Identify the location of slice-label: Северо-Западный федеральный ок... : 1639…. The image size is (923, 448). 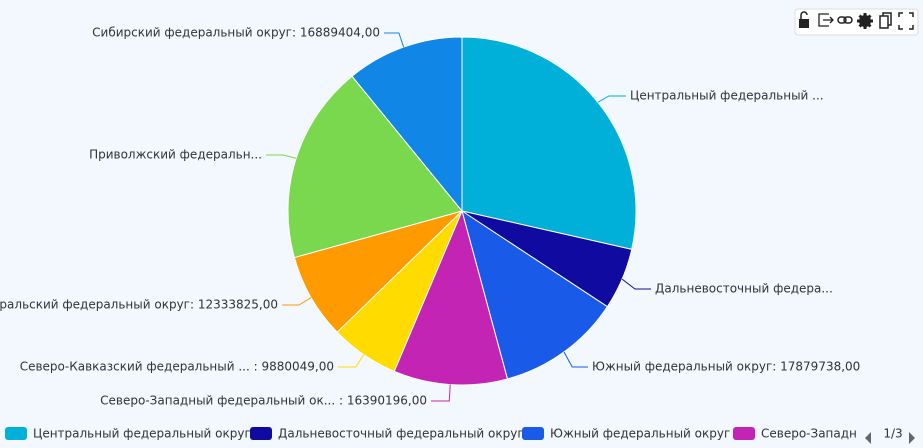
(263, 401).